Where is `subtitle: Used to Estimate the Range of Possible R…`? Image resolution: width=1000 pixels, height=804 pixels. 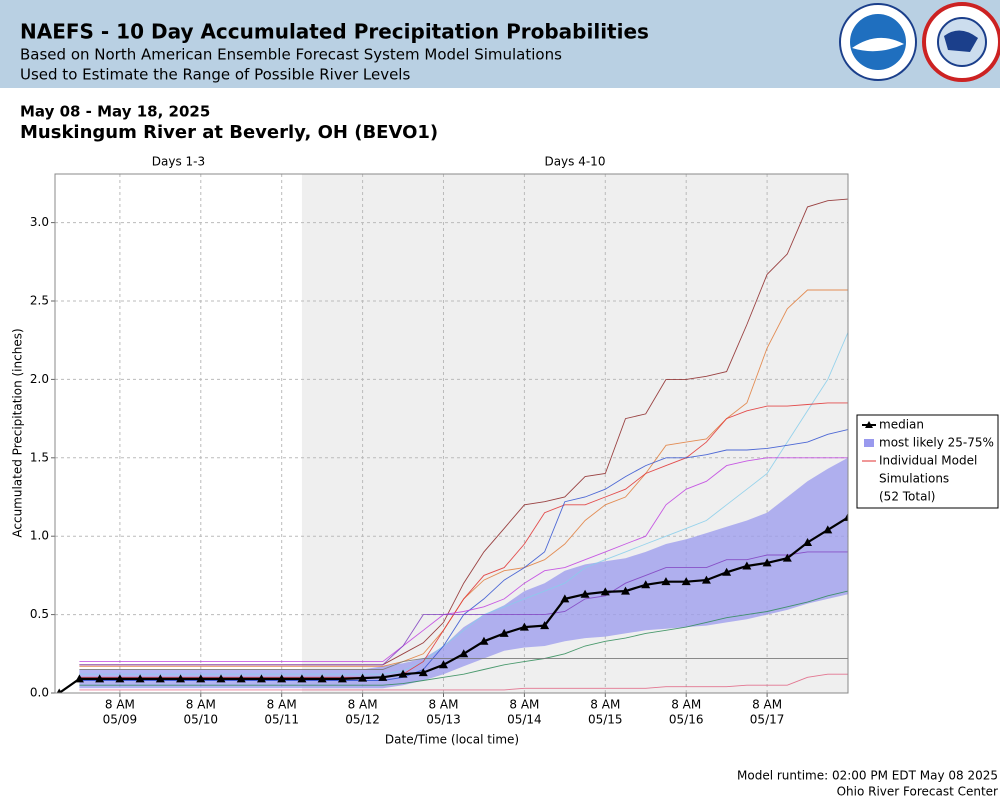 subtitle: Used to Estimate the Range of Possible R… is located at coordinates (215, 75).